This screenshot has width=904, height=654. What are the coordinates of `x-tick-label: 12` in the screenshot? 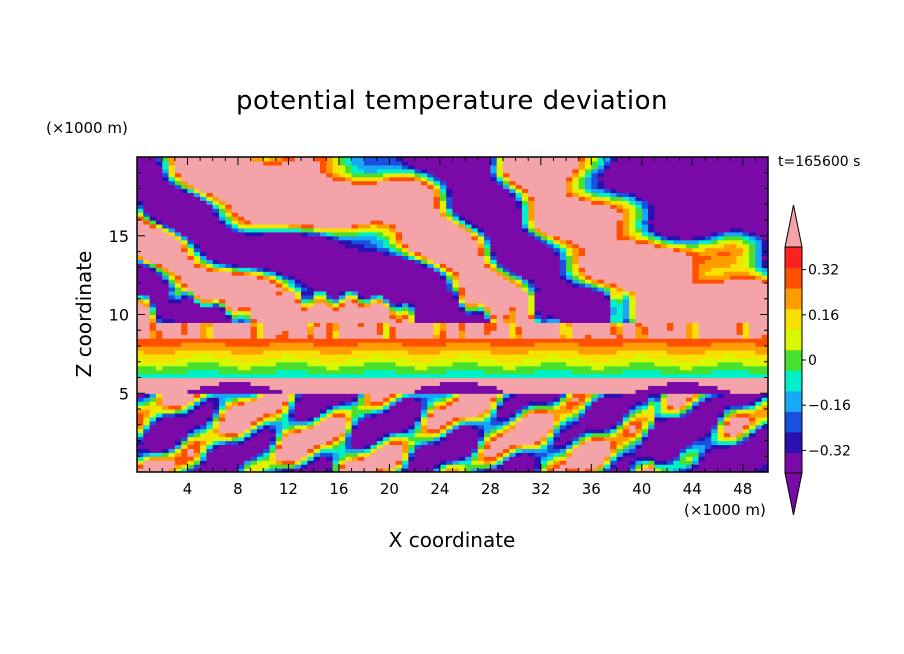 It's located at (288, 489).